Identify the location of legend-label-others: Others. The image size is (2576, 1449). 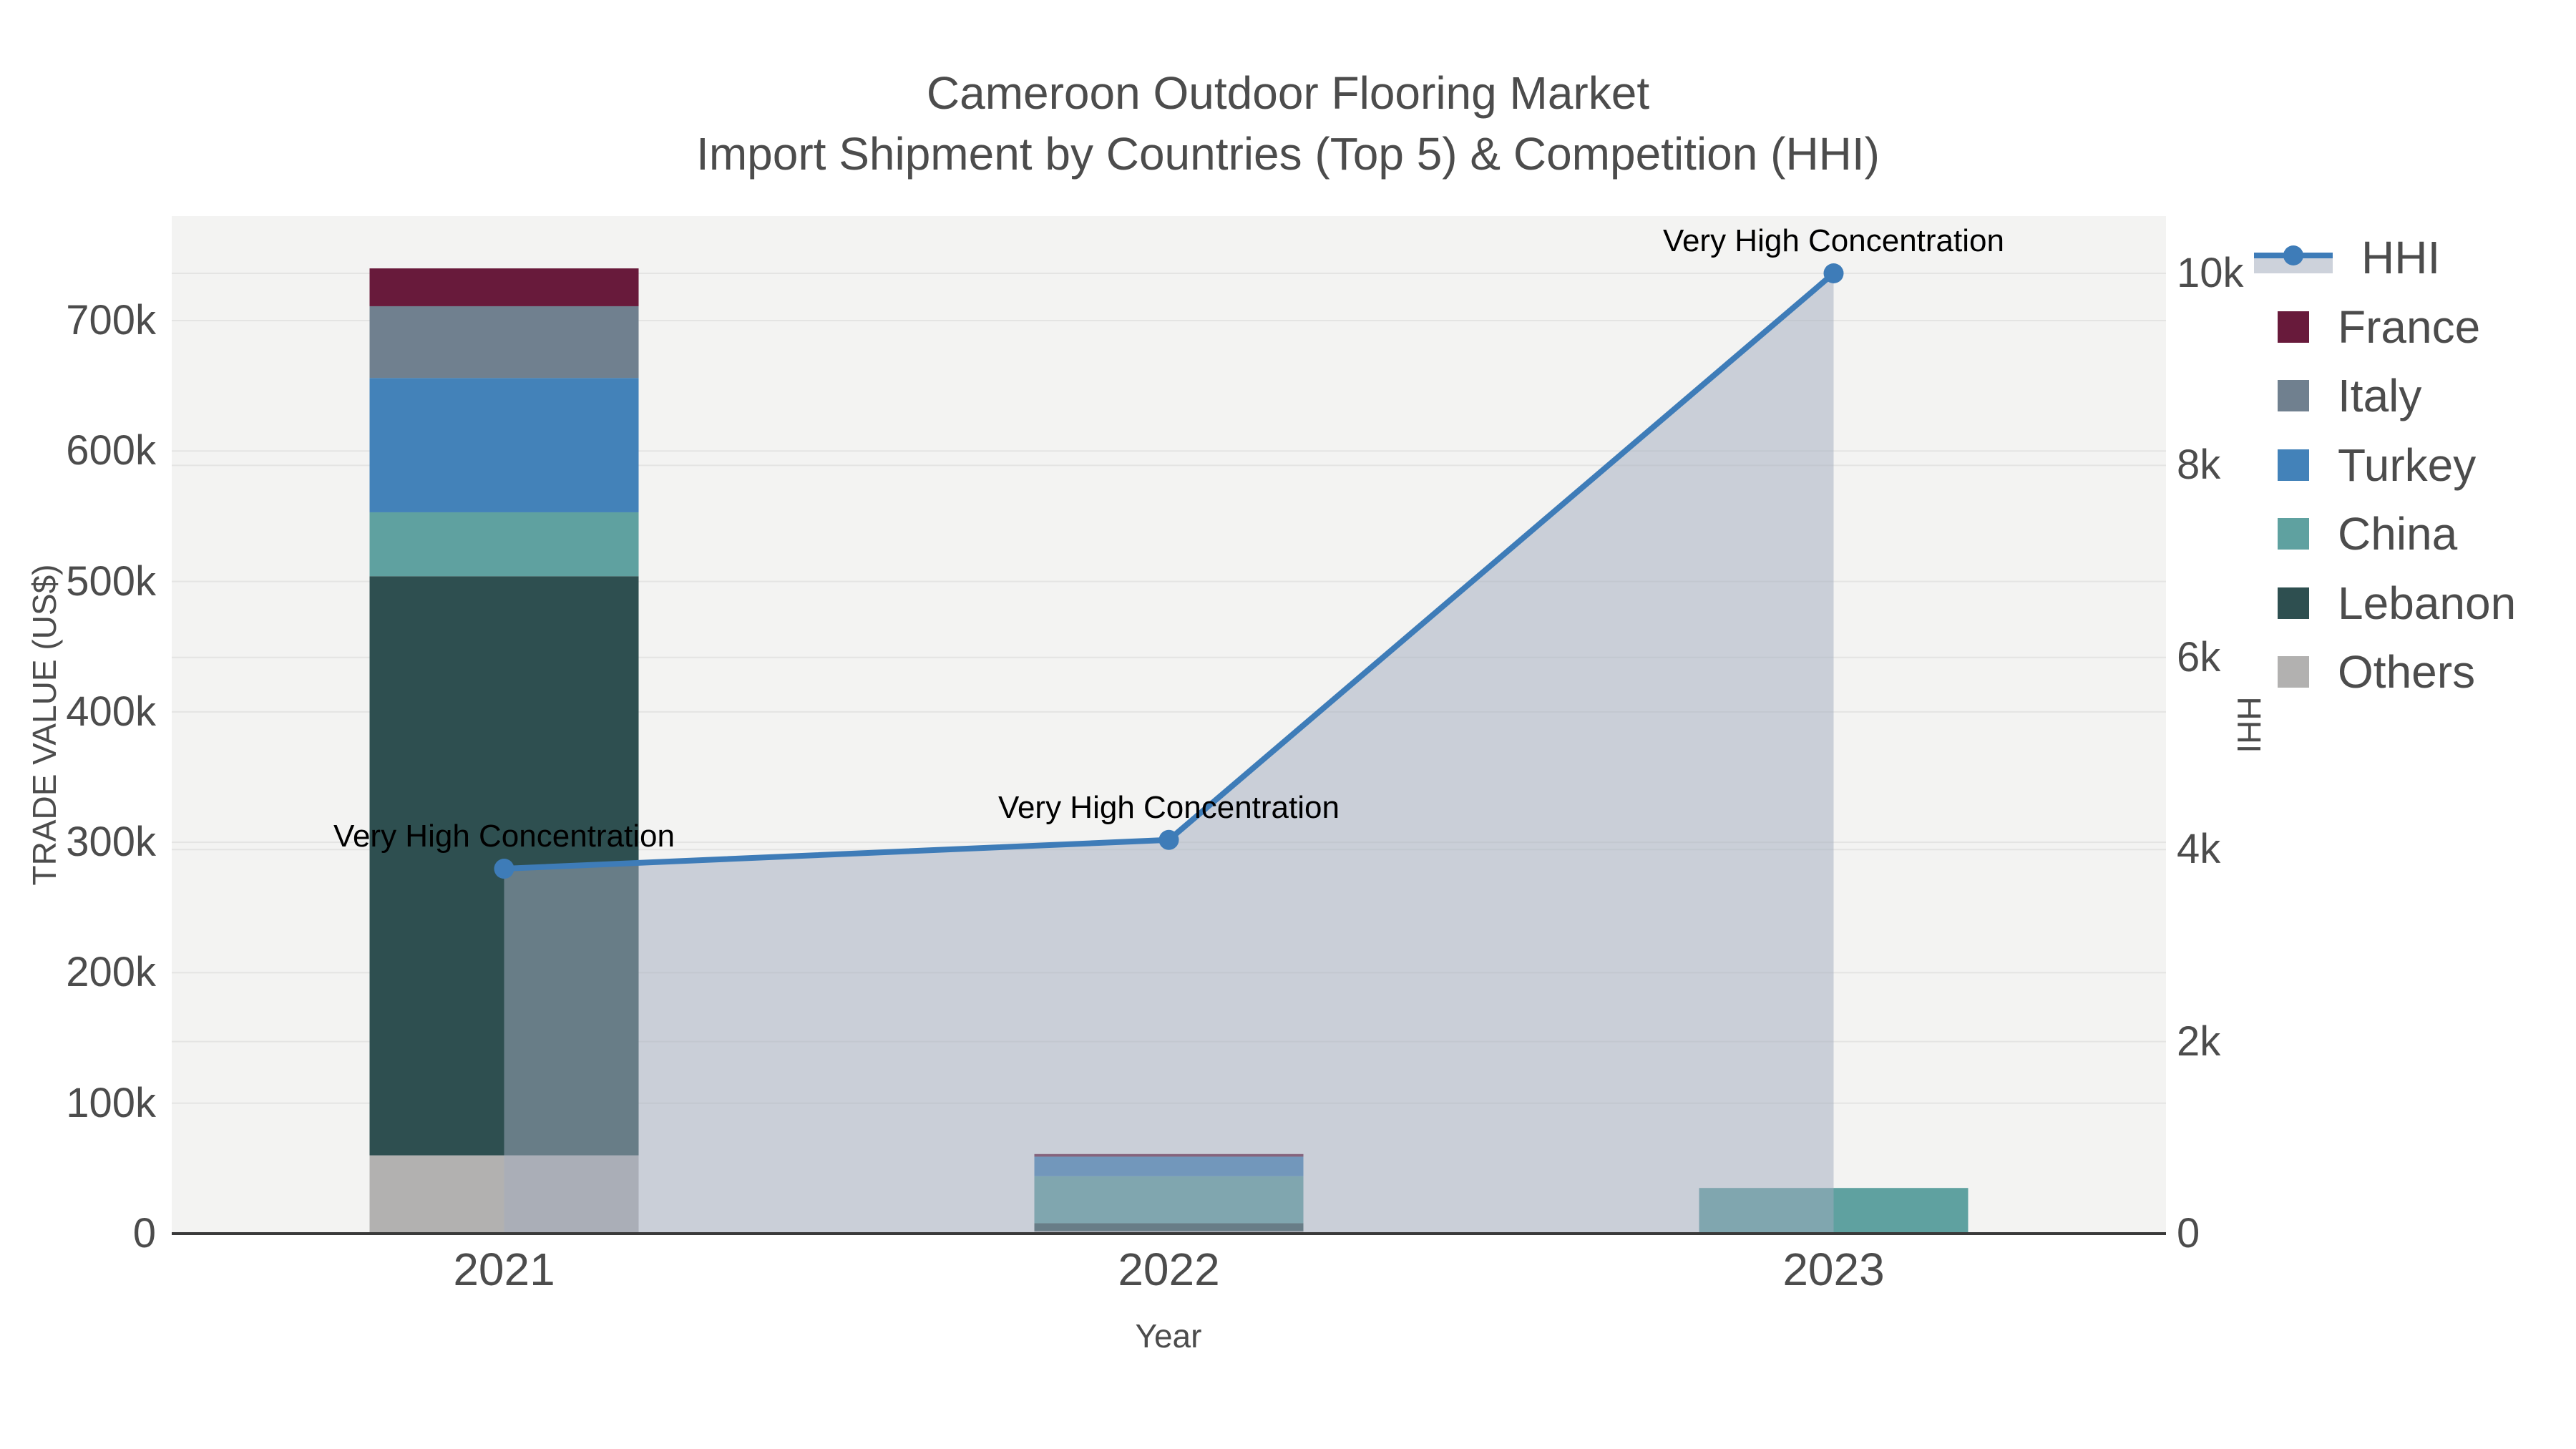
(2407, 672).